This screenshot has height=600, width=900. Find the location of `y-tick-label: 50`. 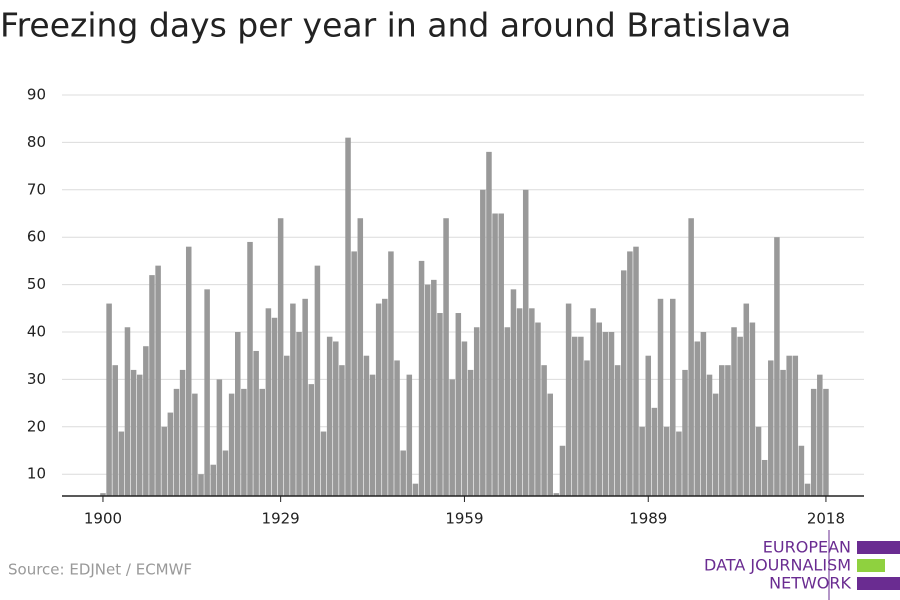

y-tick-label: 50 is located at coordinates (36, 284).